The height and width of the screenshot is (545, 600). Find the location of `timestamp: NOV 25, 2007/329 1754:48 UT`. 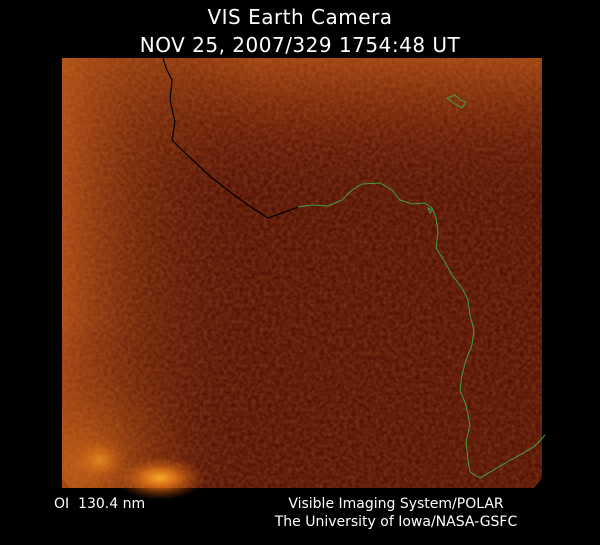

timestamp: NOV 25, 2007/329 1754:48 UT is located at coordinates (300, 45).